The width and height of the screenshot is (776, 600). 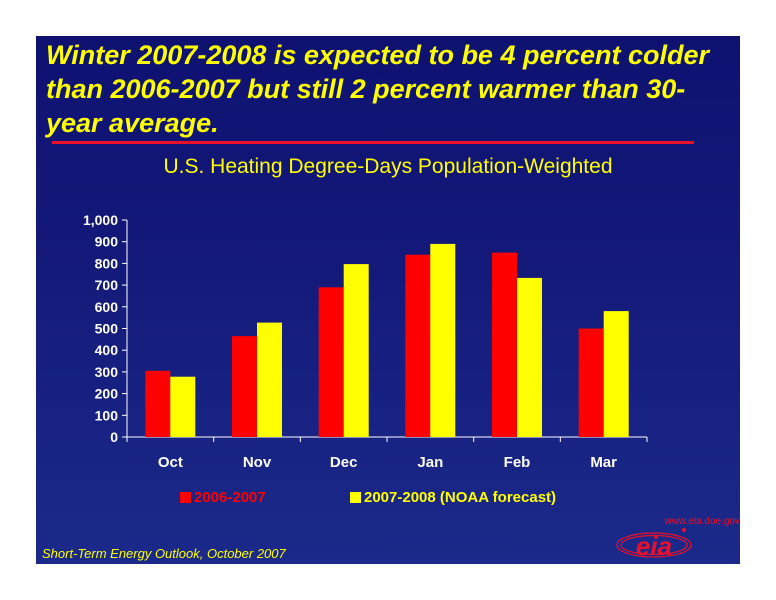 I want to click on y-tick-label: 500, so click(x=107, y=329).